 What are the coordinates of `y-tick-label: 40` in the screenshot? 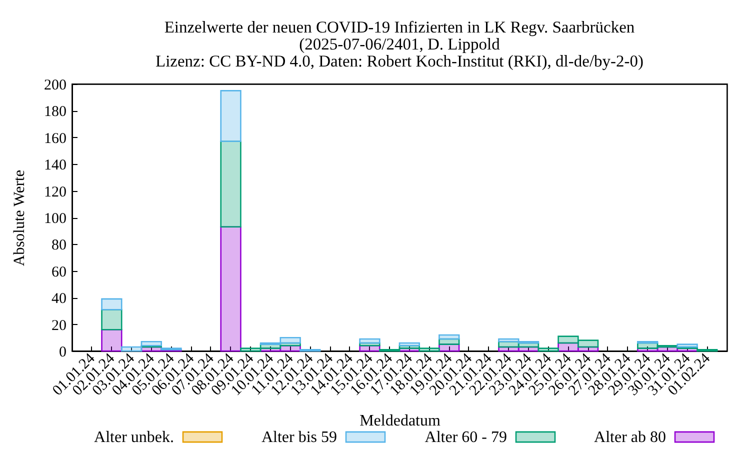 It's located at (59, 299).